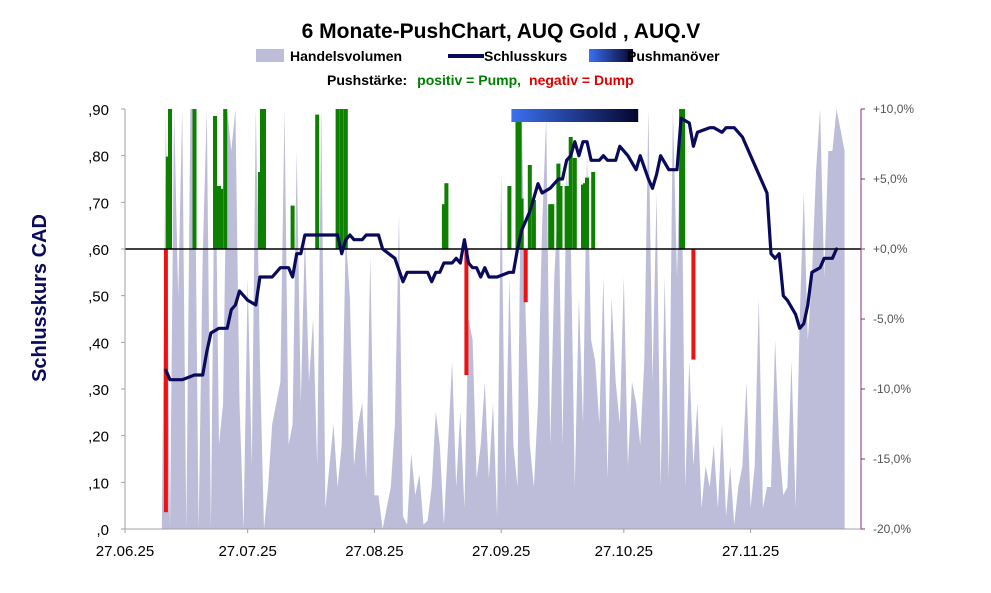  I want to click on y2-tick-label: +10,0%, so click(893, 109).